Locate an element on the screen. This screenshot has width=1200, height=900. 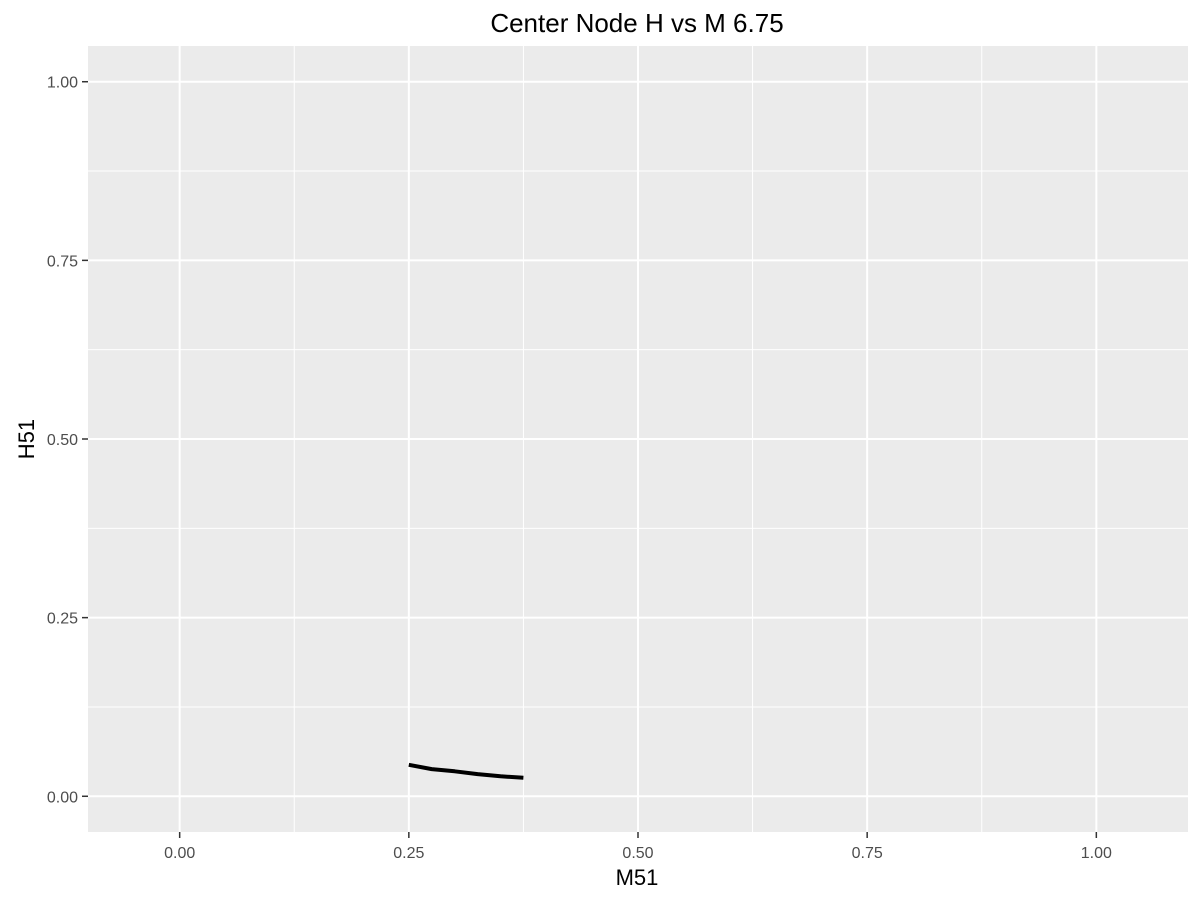
series-layer is located at coordinates (466, 771).